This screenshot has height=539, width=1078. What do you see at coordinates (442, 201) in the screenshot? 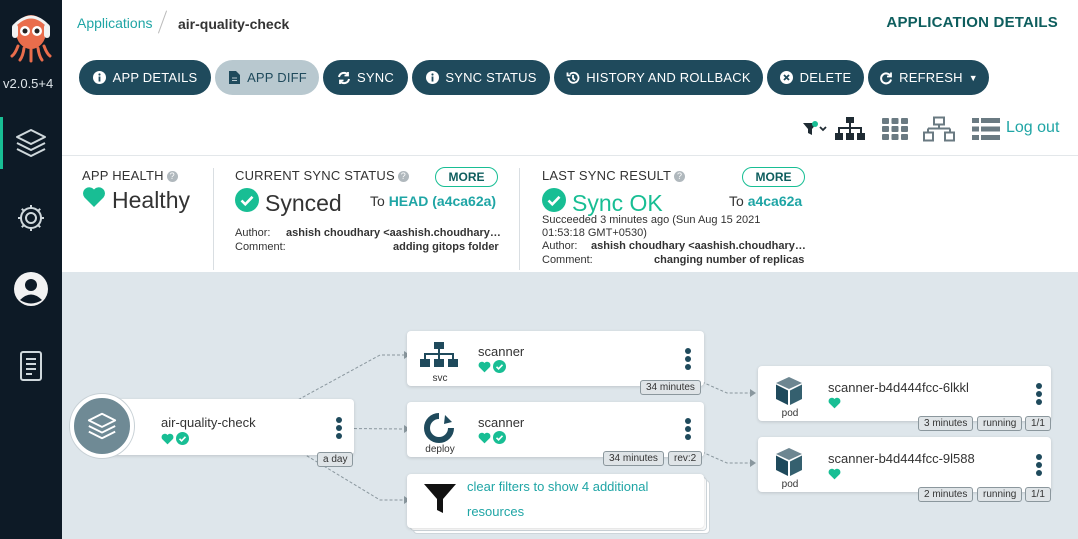
I see `sync-target-revision: HEAD (a4ca62a)` at bounding box center [442, 201].